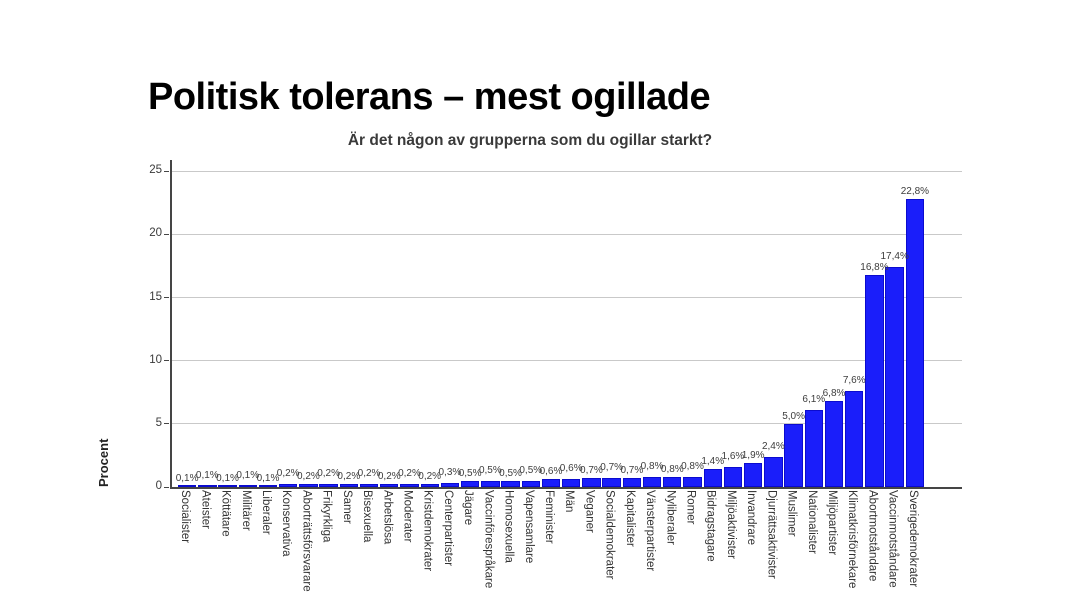  What do you see at coordinates (793, 416) in the screenshot?
I see `bar-value-label: 5,0%` at bounding box center [793, 416].